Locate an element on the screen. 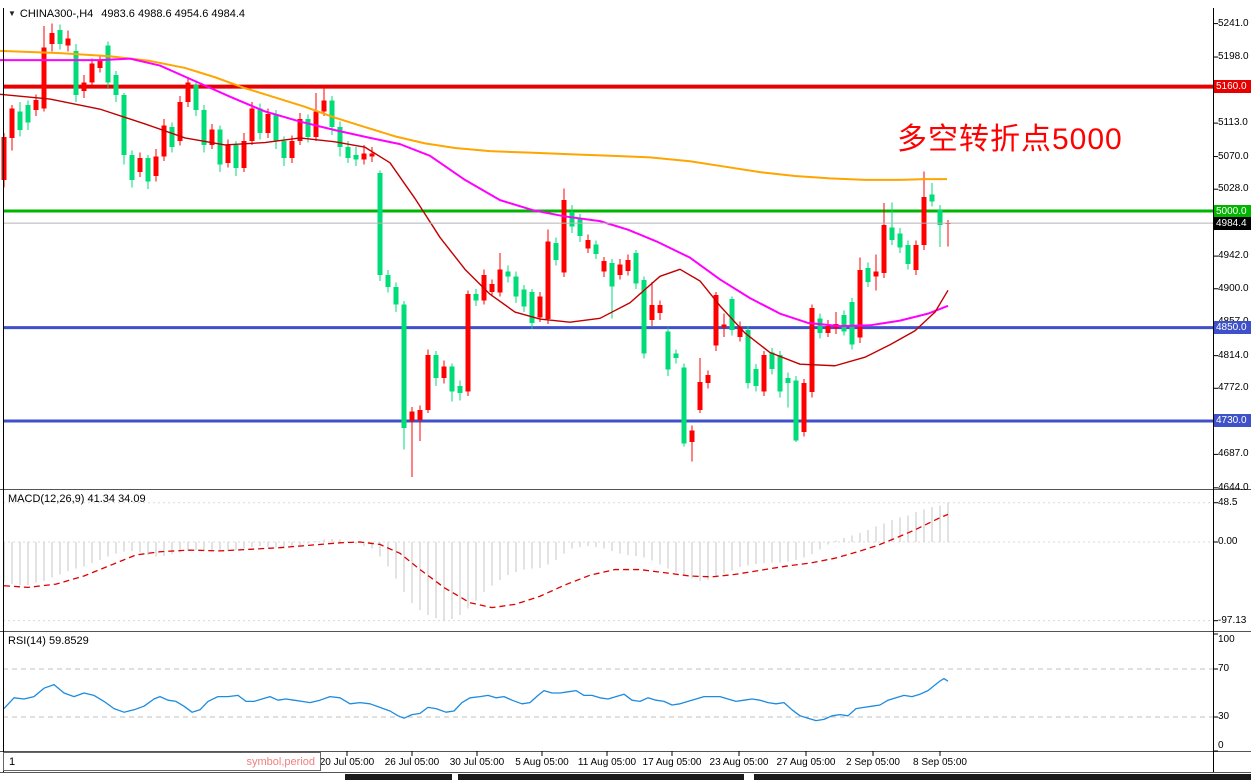 Image resolution: width=1251 pixels, height=780 pixels. macd-signal-line is located at coordinates (476, 561).